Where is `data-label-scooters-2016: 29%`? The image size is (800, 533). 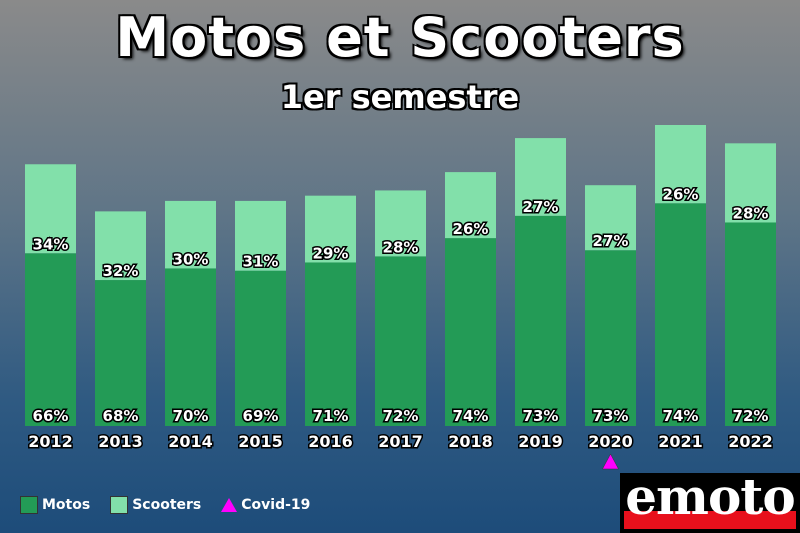
data-label-scooters-2016: 29% is located at coordinates (331, 253).